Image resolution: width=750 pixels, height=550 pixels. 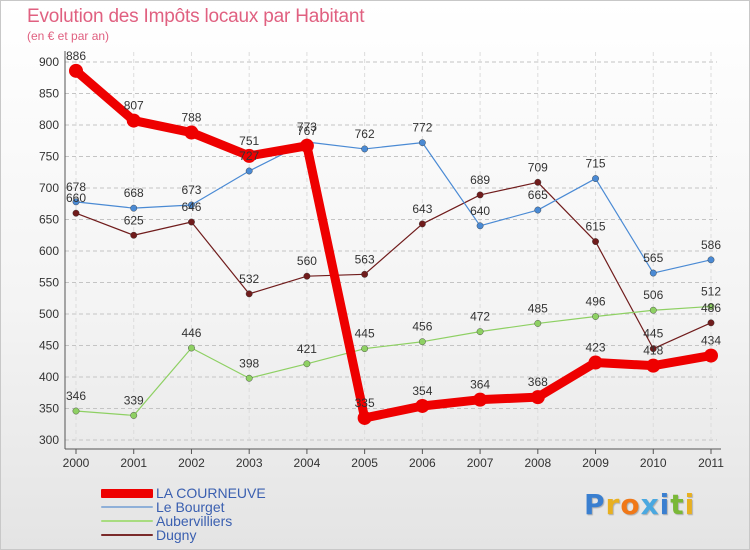 I want to click on data-label: 727, so click(x=249, y=156).